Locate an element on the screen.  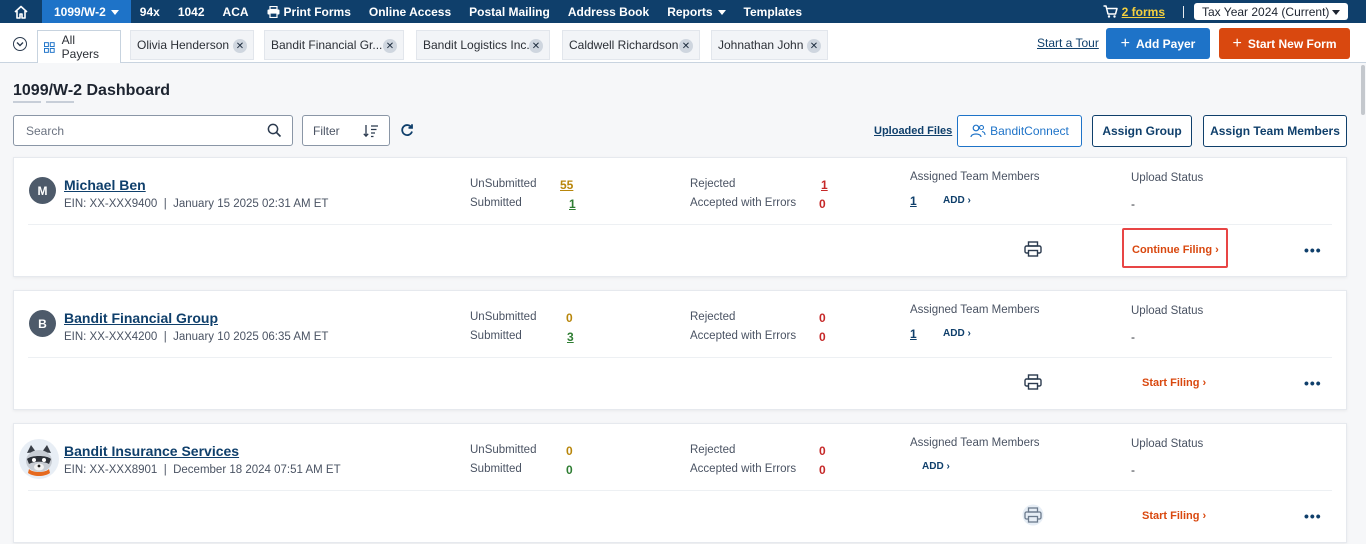
payer-date: December 18 2024 07:51 AM ET is located at coordinates (257, 470).